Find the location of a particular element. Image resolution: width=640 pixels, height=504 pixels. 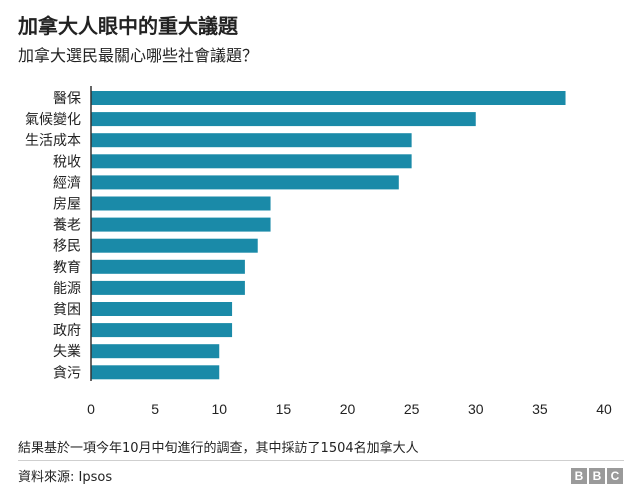

x-tick-label: 20 is located at coordinates (348, 409).